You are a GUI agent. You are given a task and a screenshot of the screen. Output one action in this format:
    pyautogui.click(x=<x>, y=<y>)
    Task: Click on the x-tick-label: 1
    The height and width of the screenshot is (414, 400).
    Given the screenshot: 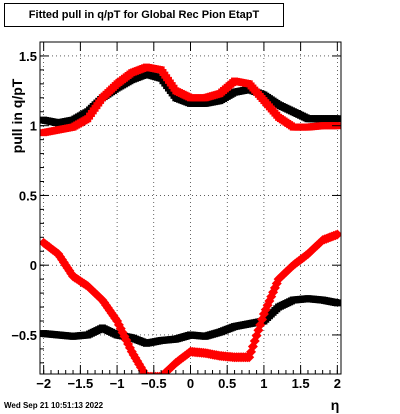 What is the action you would take?
    pyautogui.click(x=263, y=383)
    